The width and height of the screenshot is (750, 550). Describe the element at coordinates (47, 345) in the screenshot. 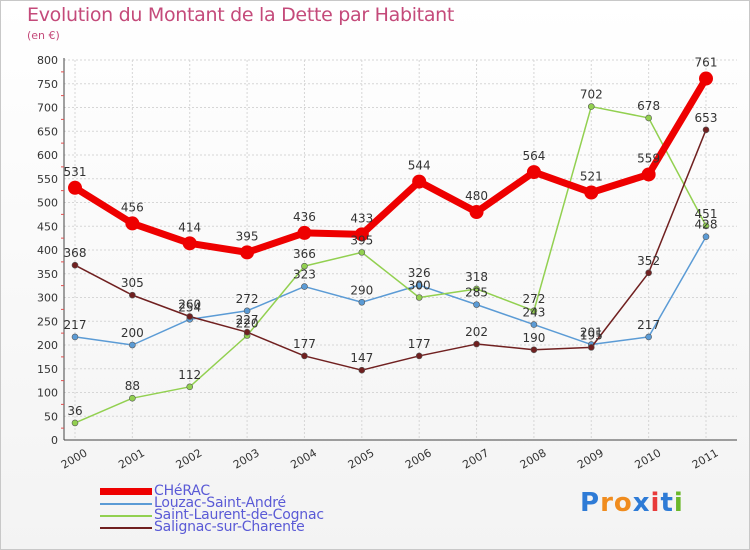

I see `y-tick-label: 200` at that location.